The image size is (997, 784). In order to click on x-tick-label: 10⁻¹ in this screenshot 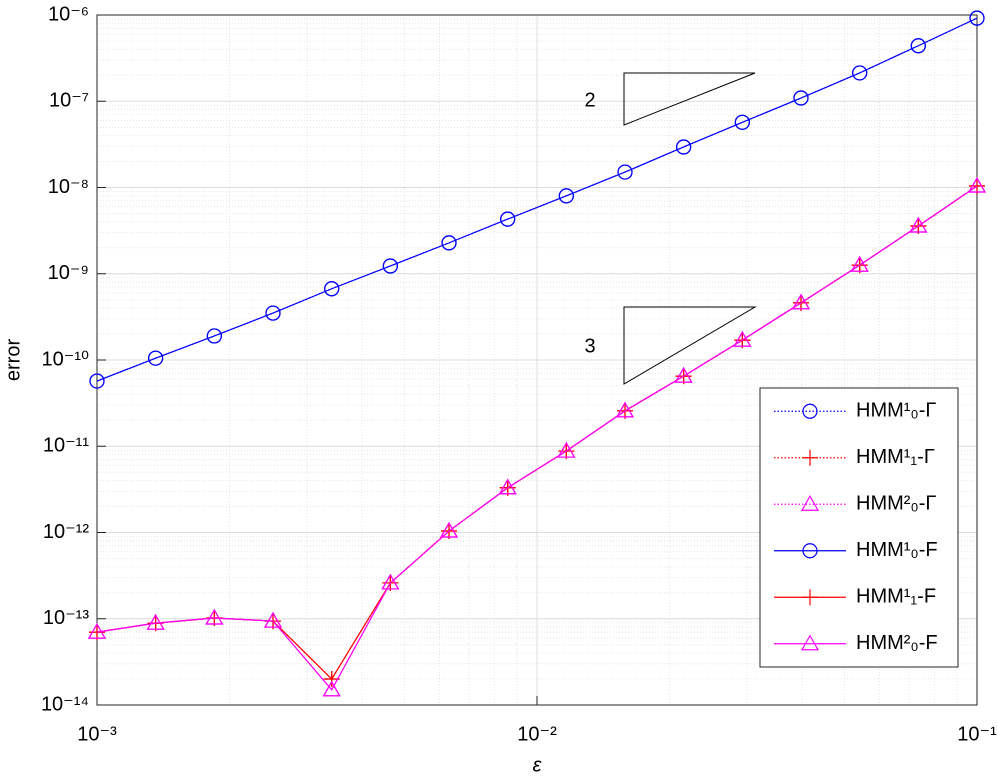, I will do `click(977, 734)`.